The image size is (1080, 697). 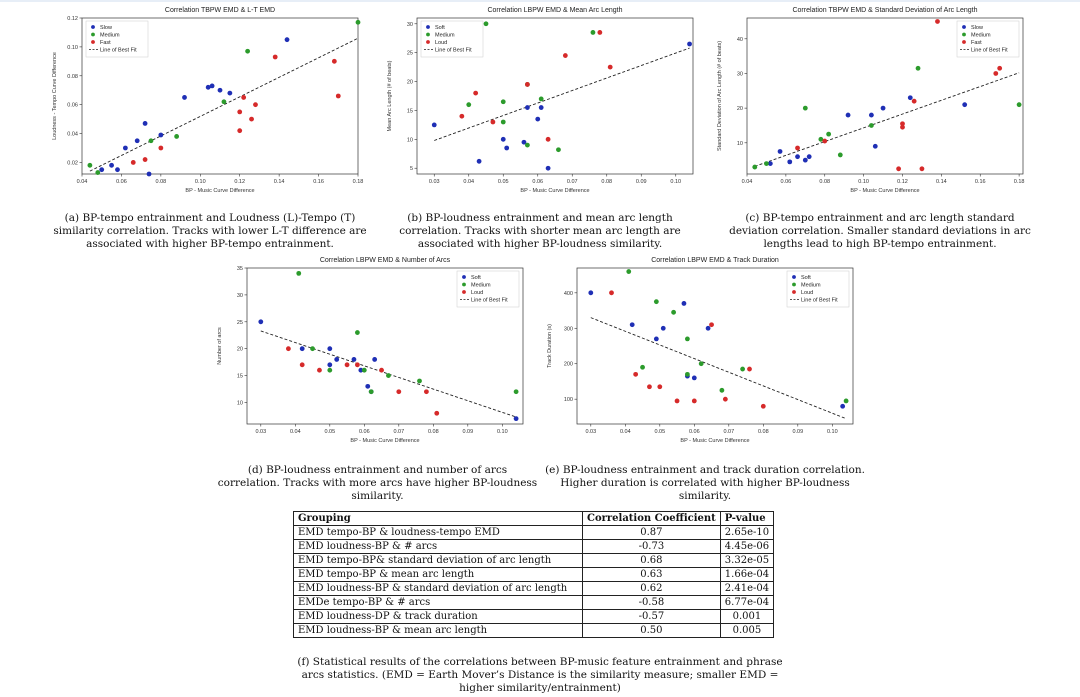 What do you see at coordinates (651, 630) in the screenshot?
I see `table-cell: 0.50` at bounding box center [651, 630].